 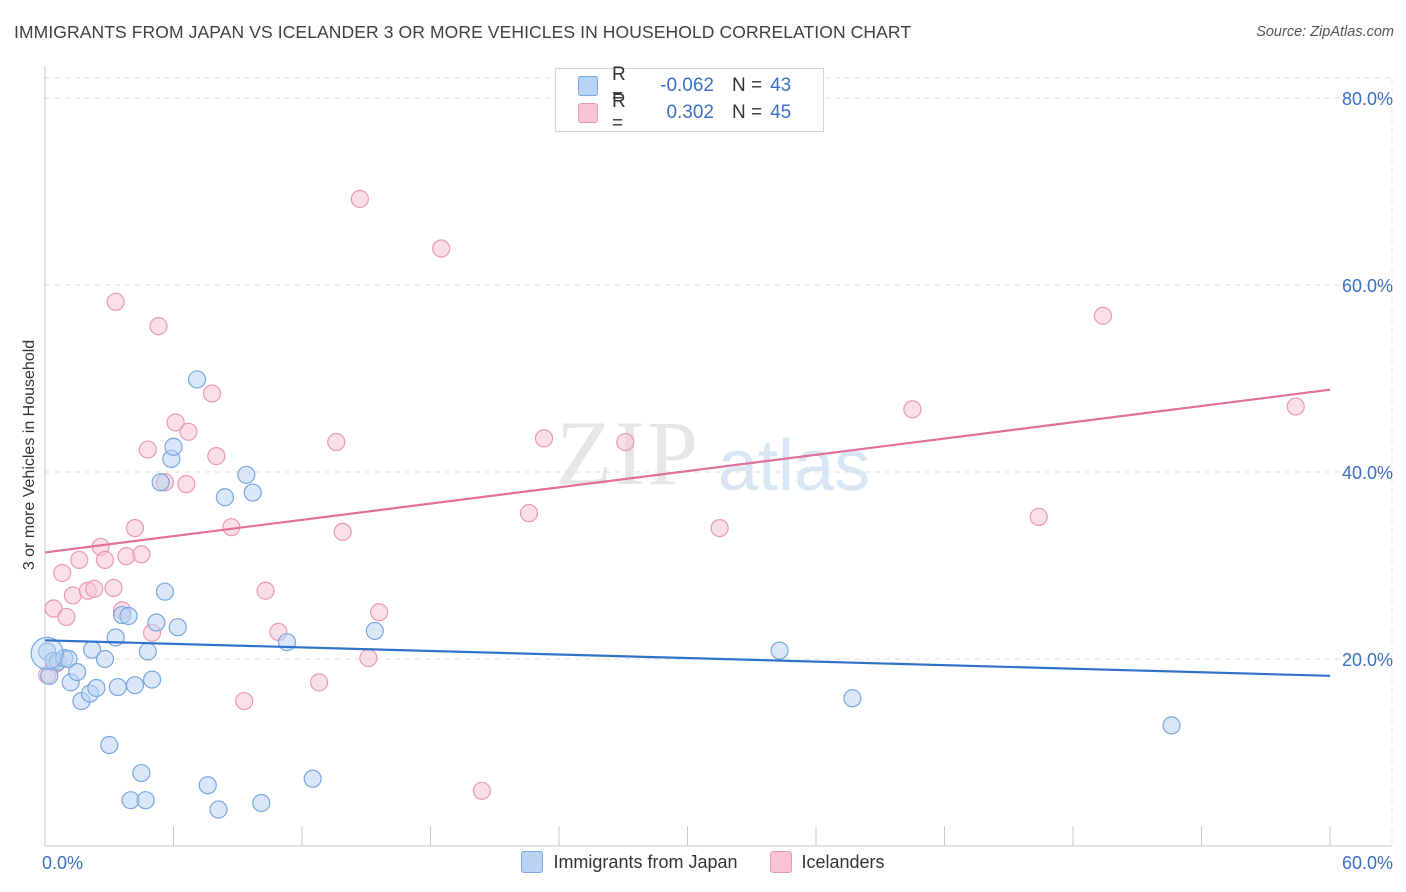 What do you see at coordinates (1325, 32) in the screenshot?
I see `source-label: Source: ZipAtlas.com` at bounding box center [1325, 32].